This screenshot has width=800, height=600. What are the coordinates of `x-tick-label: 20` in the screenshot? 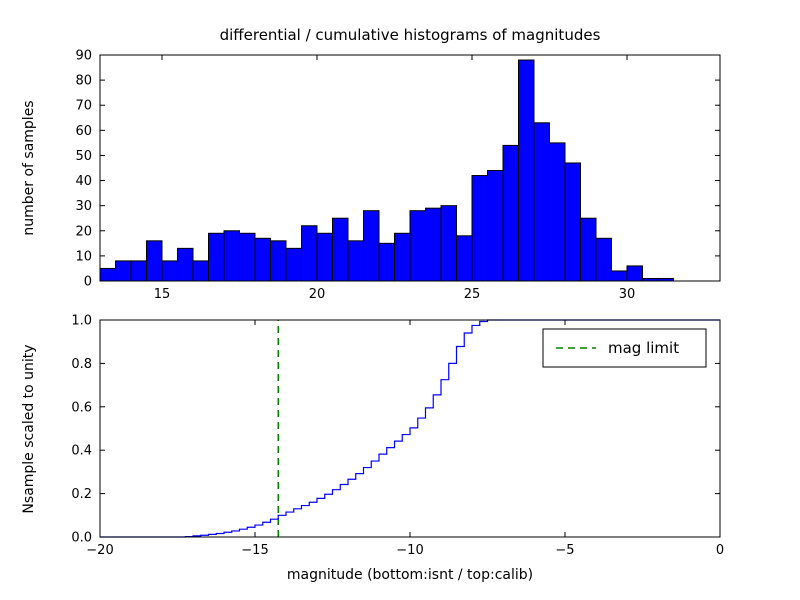 It's located at (317, 294).